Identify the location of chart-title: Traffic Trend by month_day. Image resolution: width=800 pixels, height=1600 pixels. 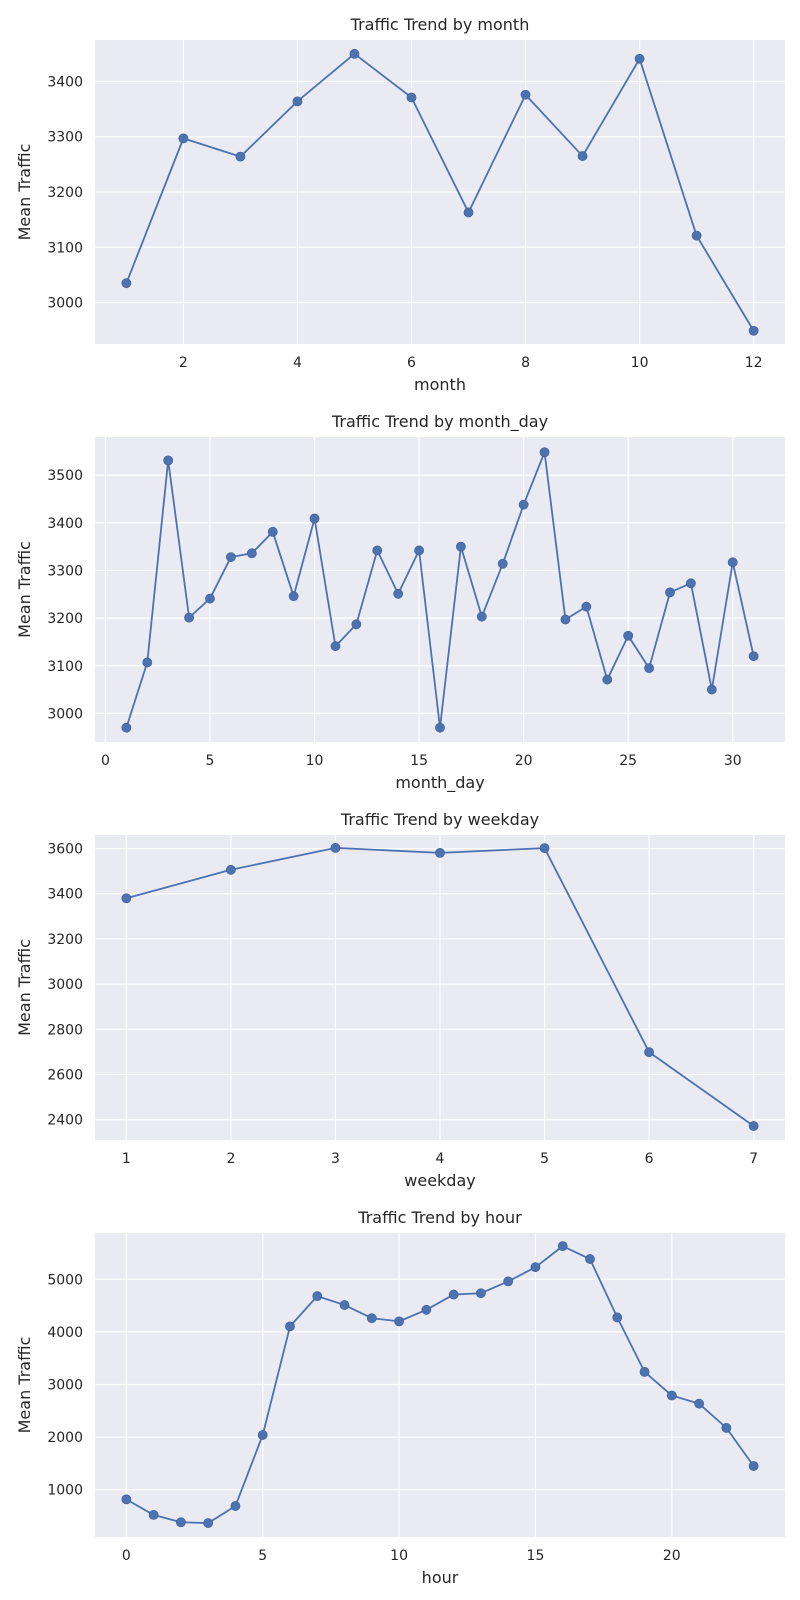
(439, 422).